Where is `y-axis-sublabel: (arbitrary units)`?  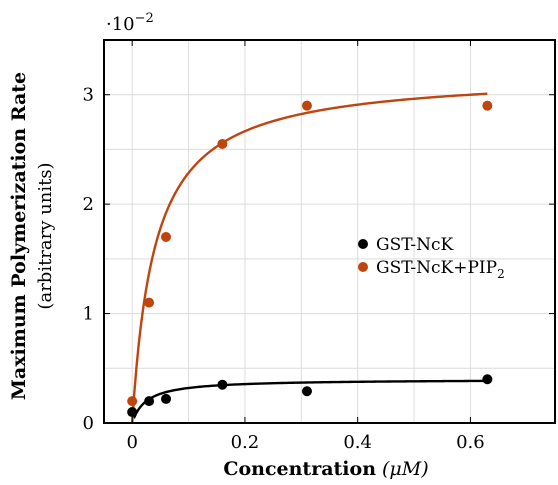
y-axis-sublabel: (arbitrary units) is located at coordinates (45, 235).